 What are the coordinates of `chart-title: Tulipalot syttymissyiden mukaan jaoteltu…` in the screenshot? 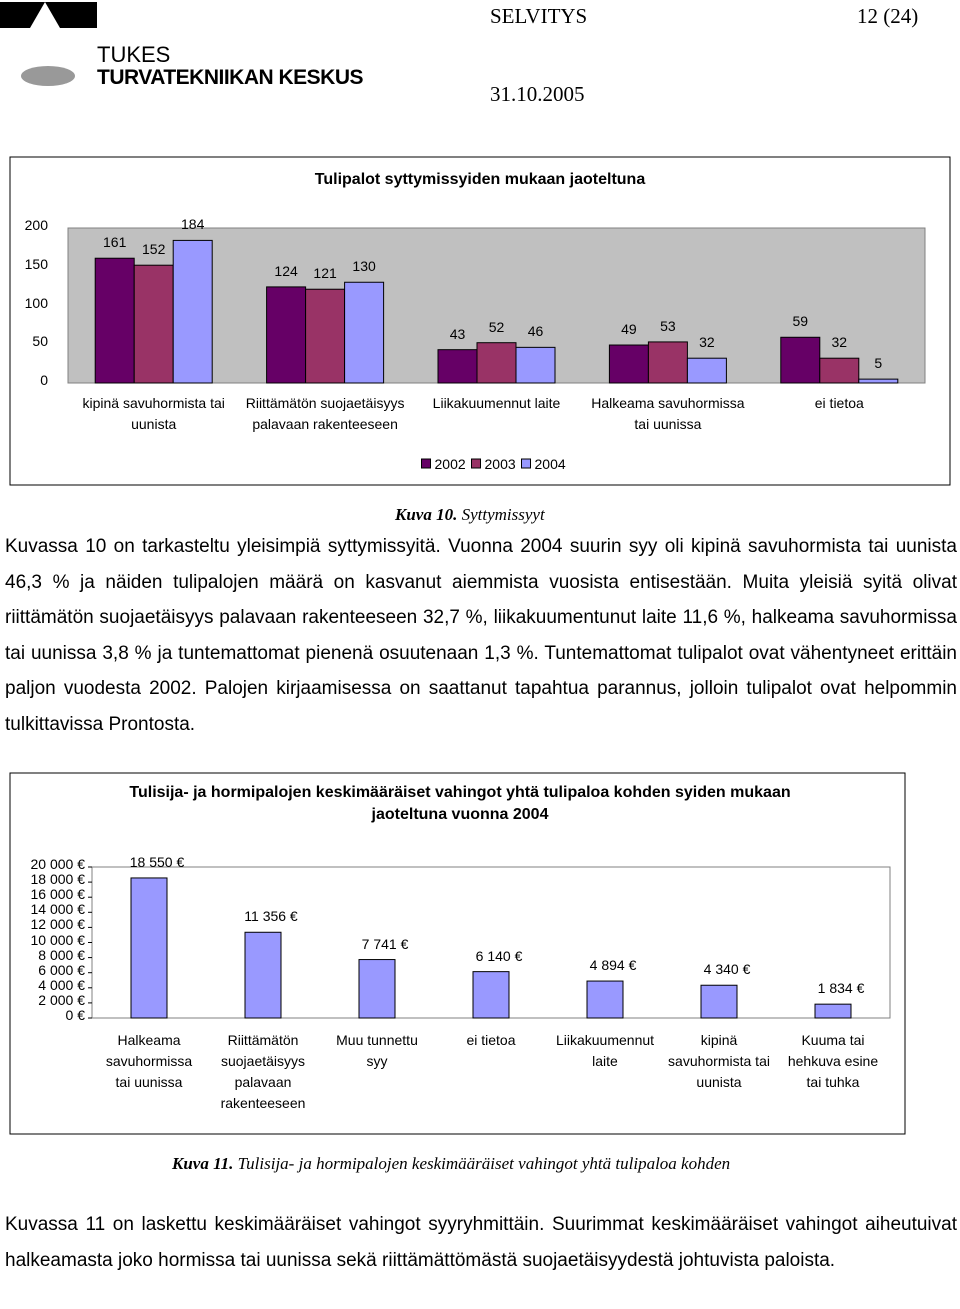 It's located at (480, 179).